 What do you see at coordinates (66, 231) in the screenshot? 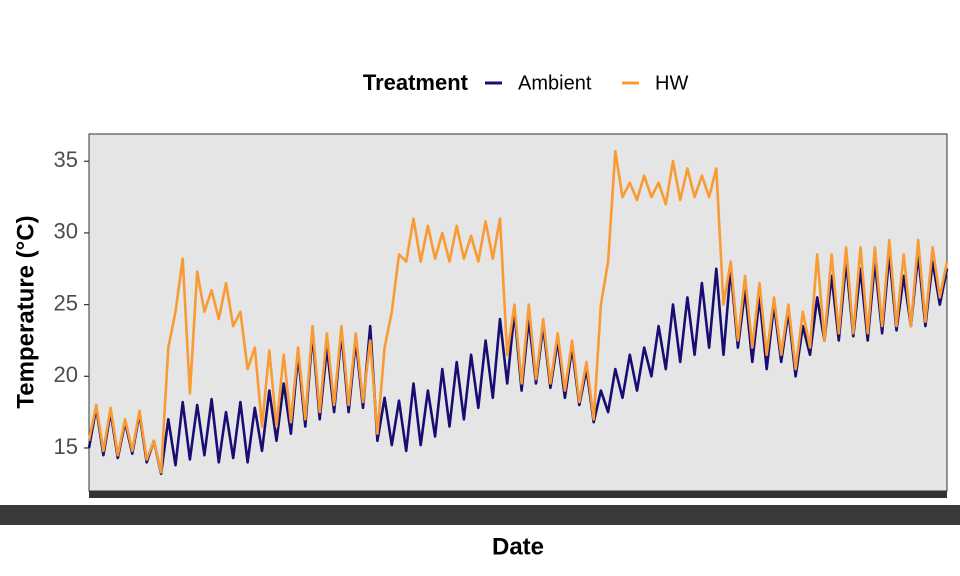
I see `y-tick-label: 30` at bounding box center [66, 231].